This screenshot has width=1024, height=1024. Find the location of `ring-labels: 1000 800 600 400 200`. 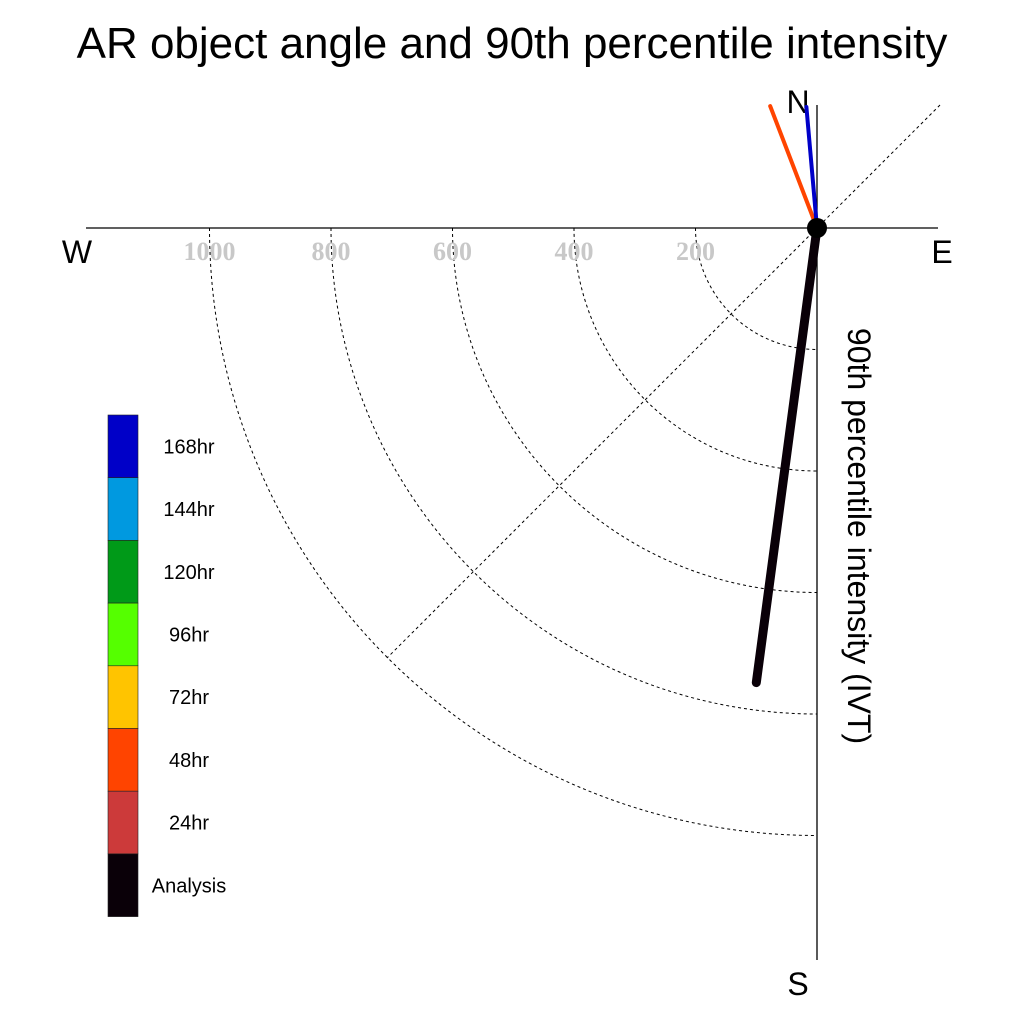

ring-labels: 1000 800 600 400 200 is located at coordinates (450, 251).